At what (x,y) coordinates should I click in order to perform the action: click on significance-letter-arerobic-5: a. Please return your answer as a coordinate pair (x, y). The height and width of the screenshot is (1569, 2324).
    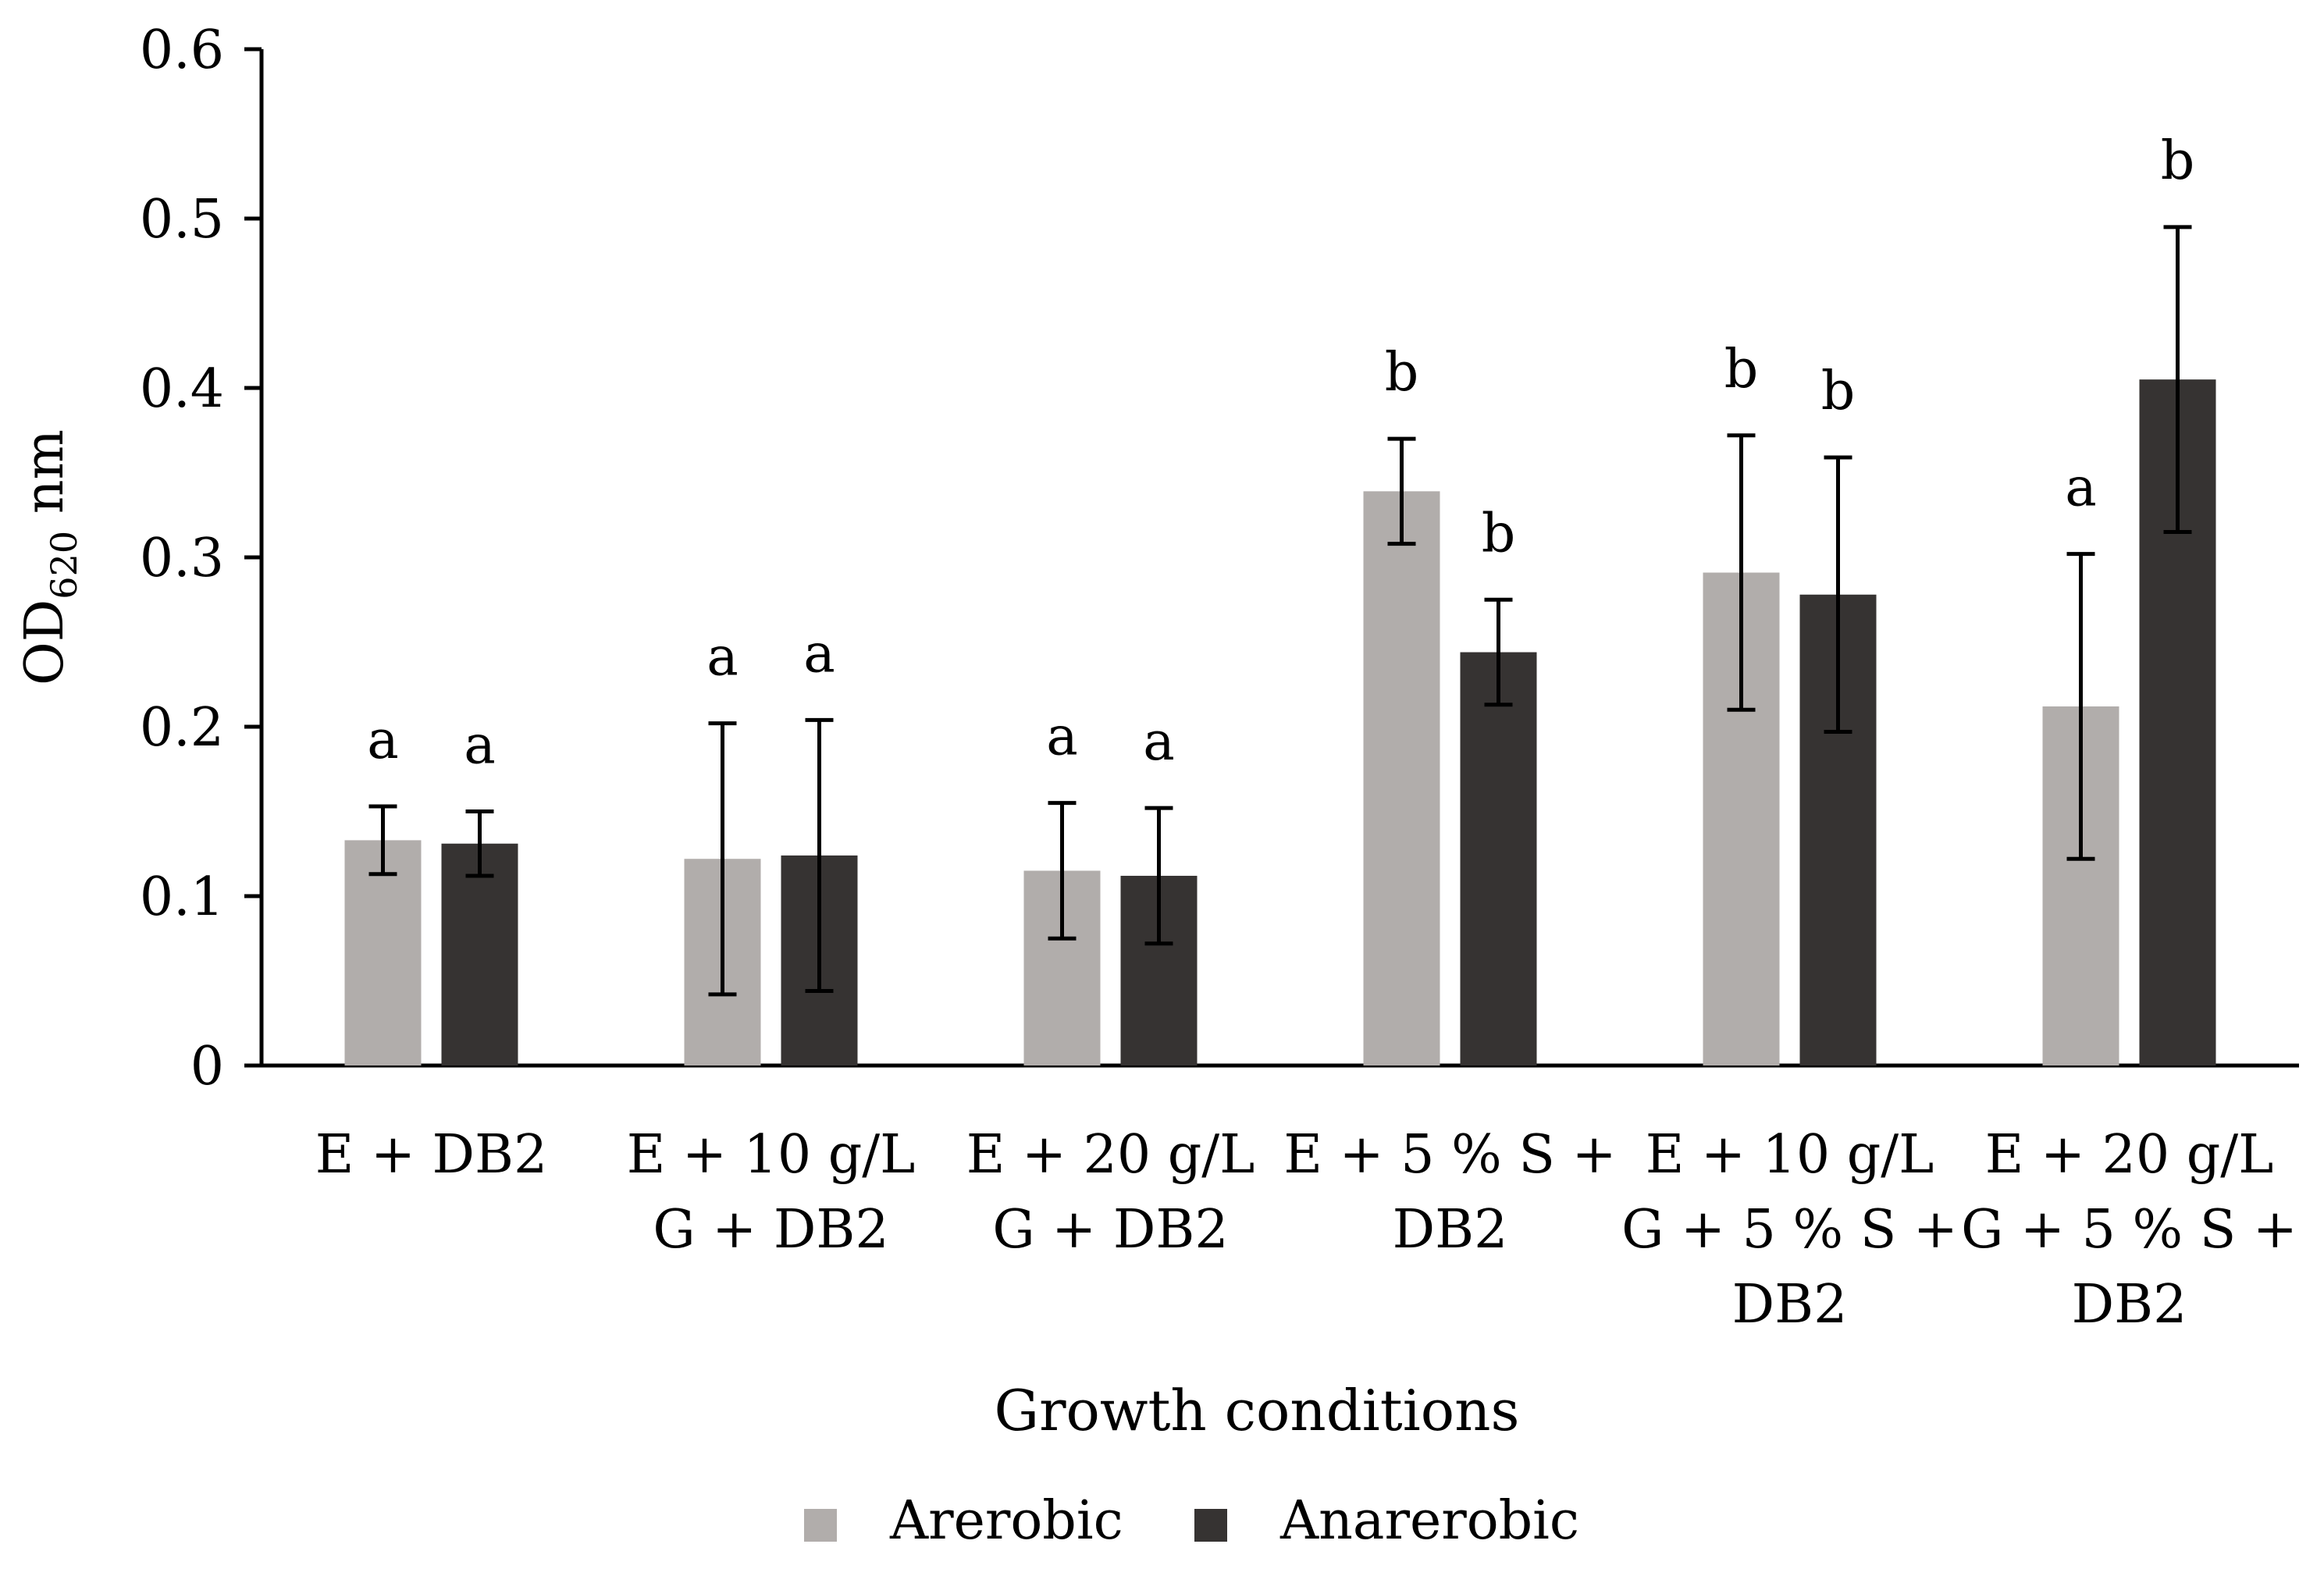
    Looking at the image, I should click on (2081, 488).